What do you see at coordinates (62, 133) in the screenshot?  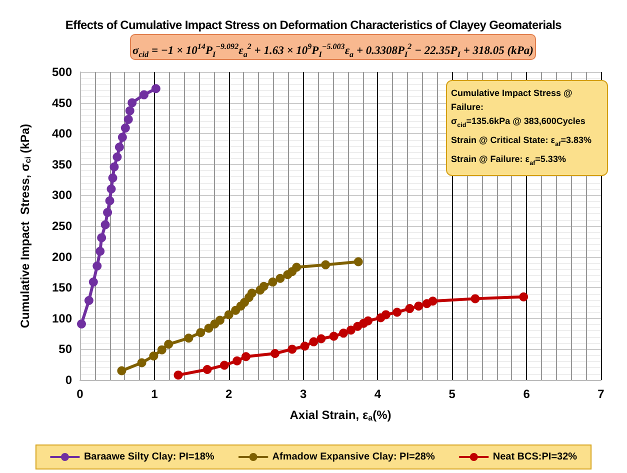 I see `y-tick-label: 400` at bounding box center [62, 133].